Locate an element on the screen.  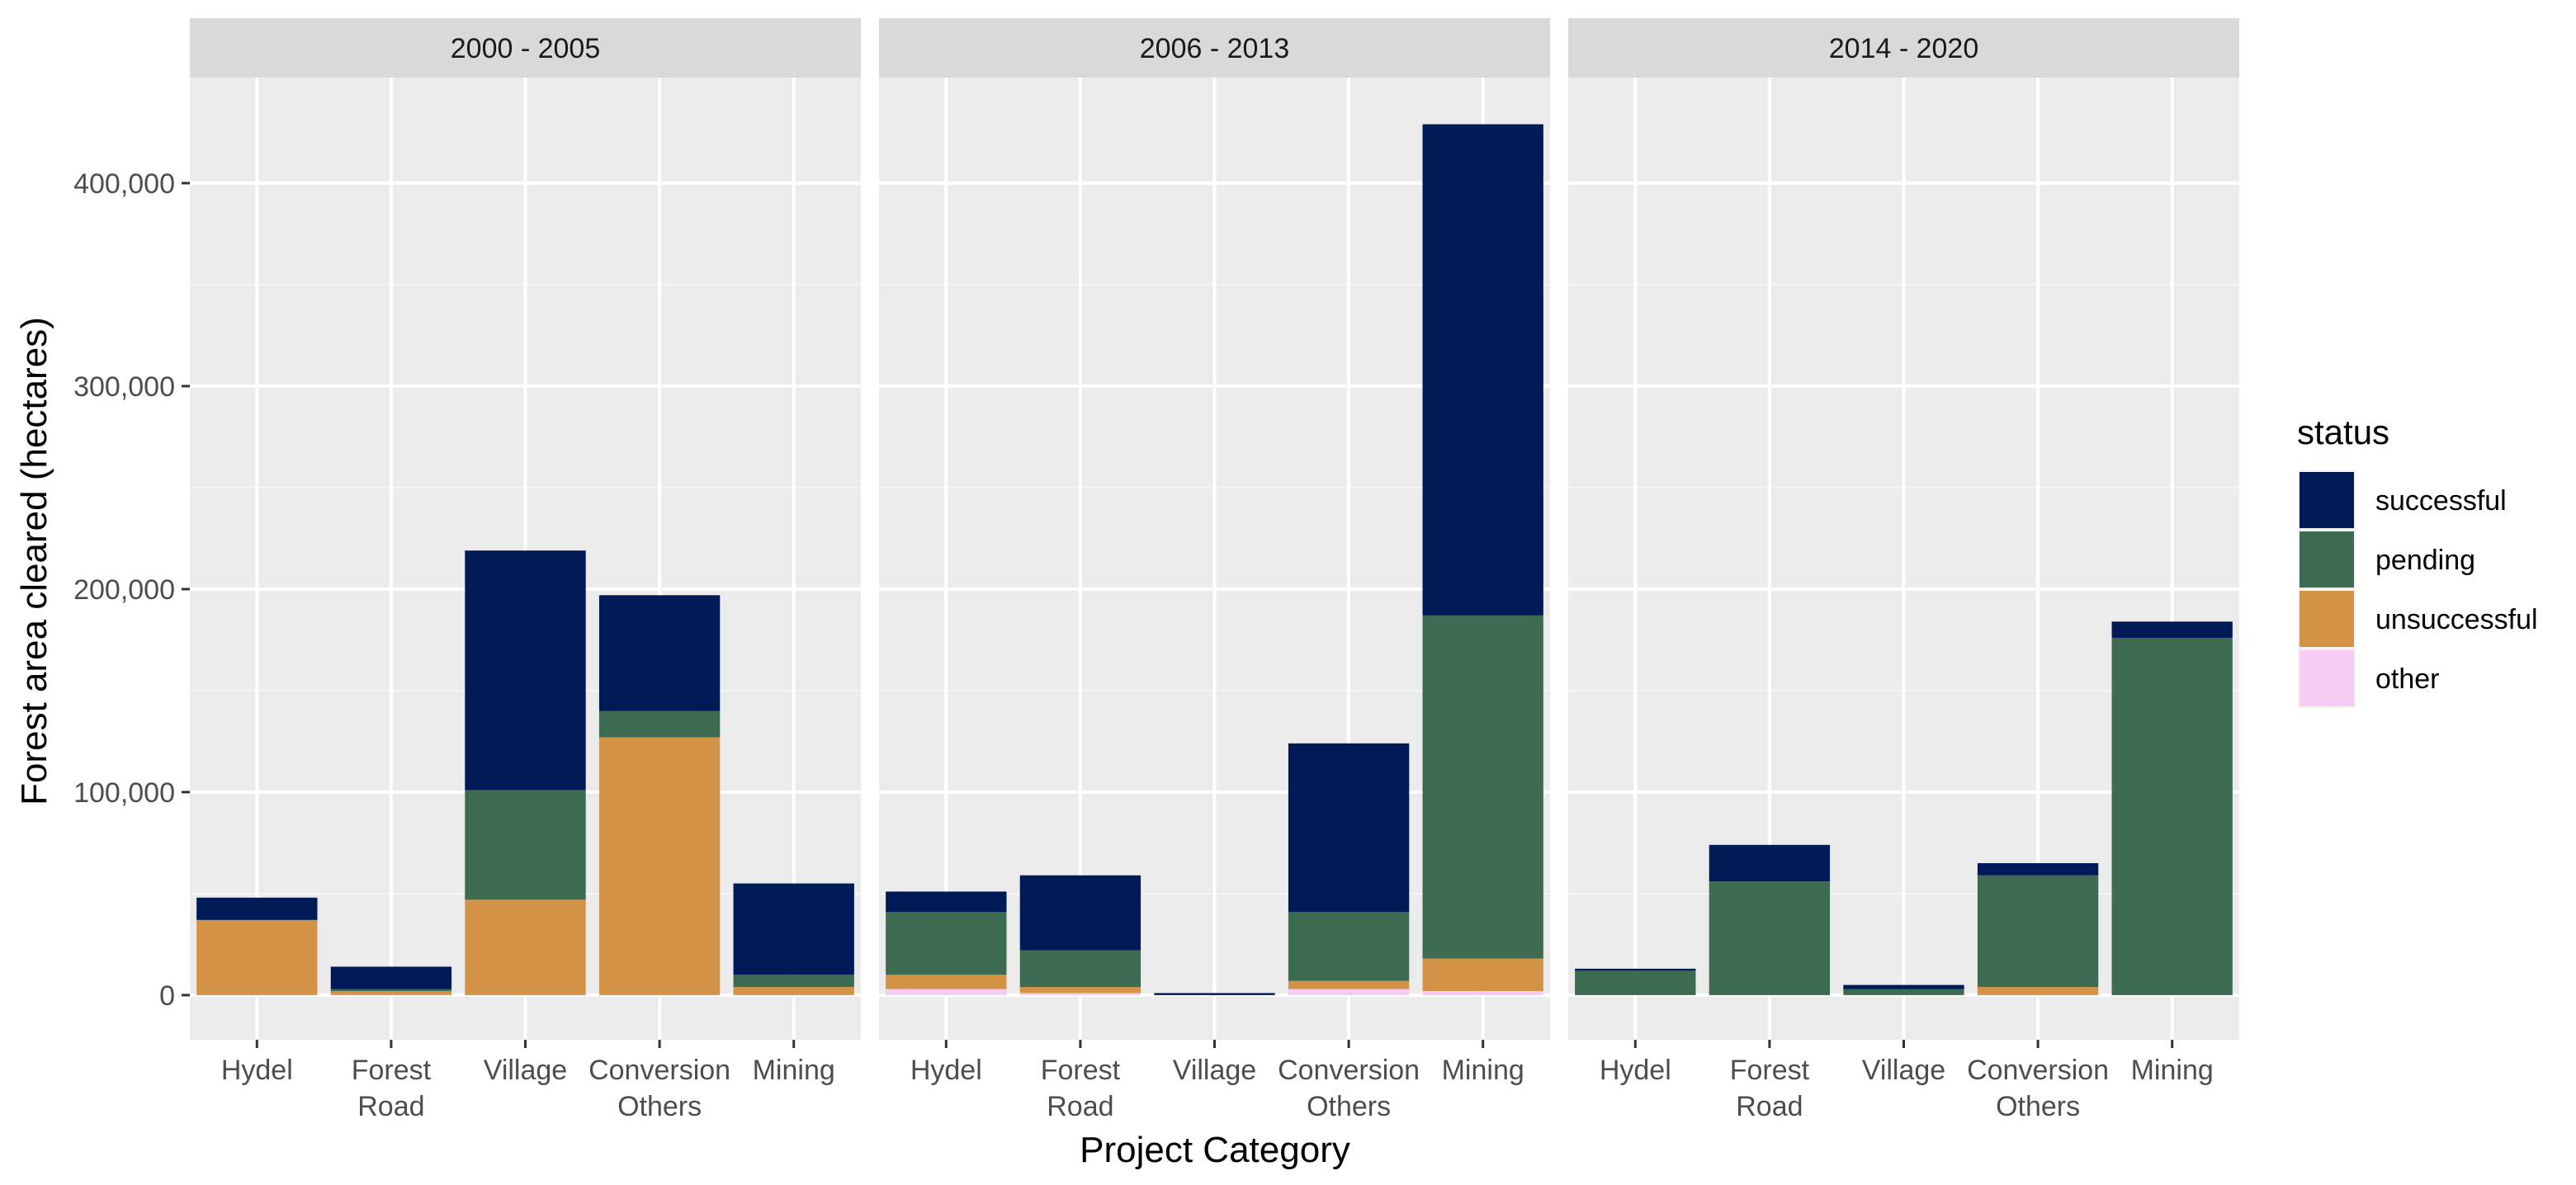
x-axis-title: Project Category is located at coordinates (1215, 1150).